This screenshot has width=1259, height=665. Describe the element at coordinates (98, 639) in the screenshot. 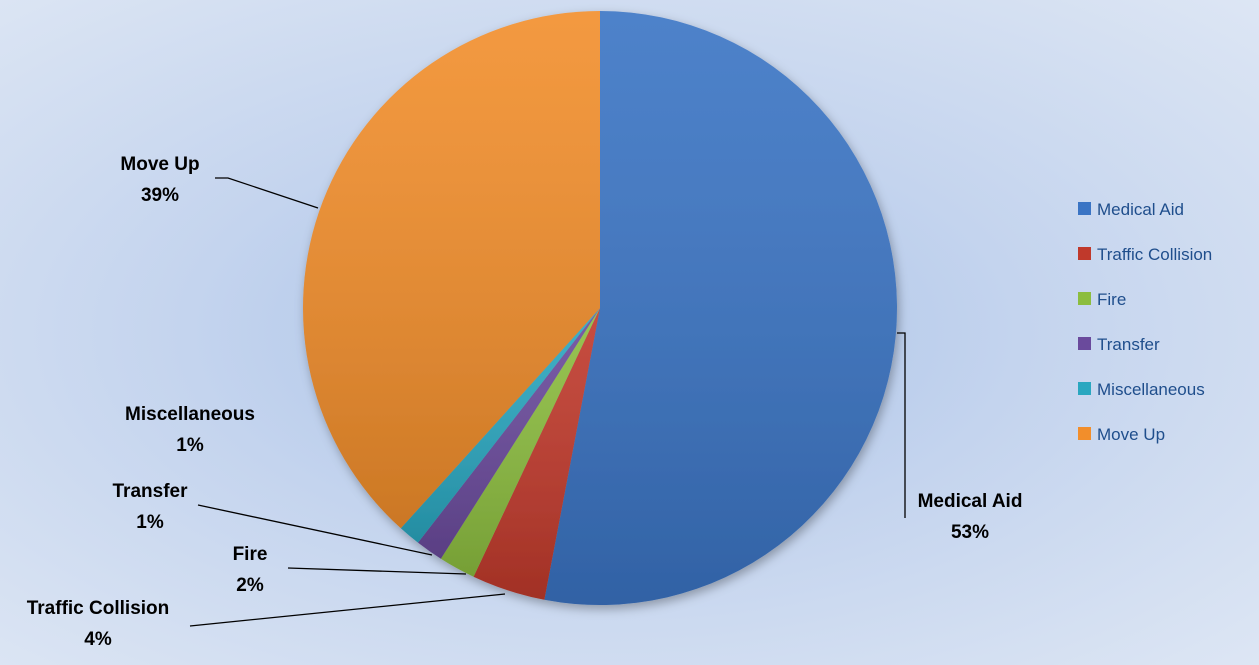

I see `data-label-percent-traffic-collision: 4%` at that location.